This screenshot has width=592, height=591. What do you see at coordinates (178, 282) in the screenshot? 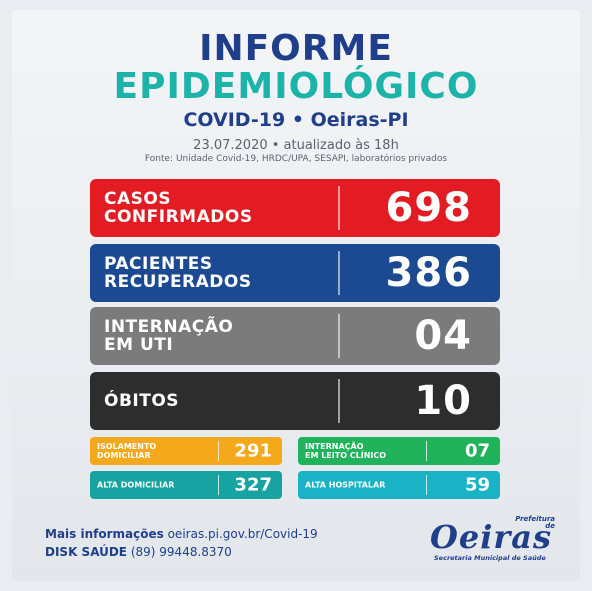
I see `recovered-label-line2: RECUPERADOS` at bounding box center [178, 282].